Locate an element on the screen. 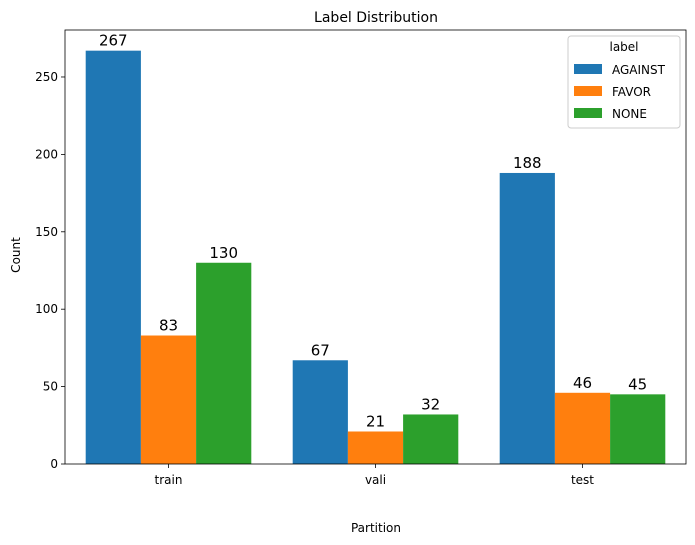 This screenshot has width=695, height=545. bar-favor-vali is located at coordinates (375, 447).